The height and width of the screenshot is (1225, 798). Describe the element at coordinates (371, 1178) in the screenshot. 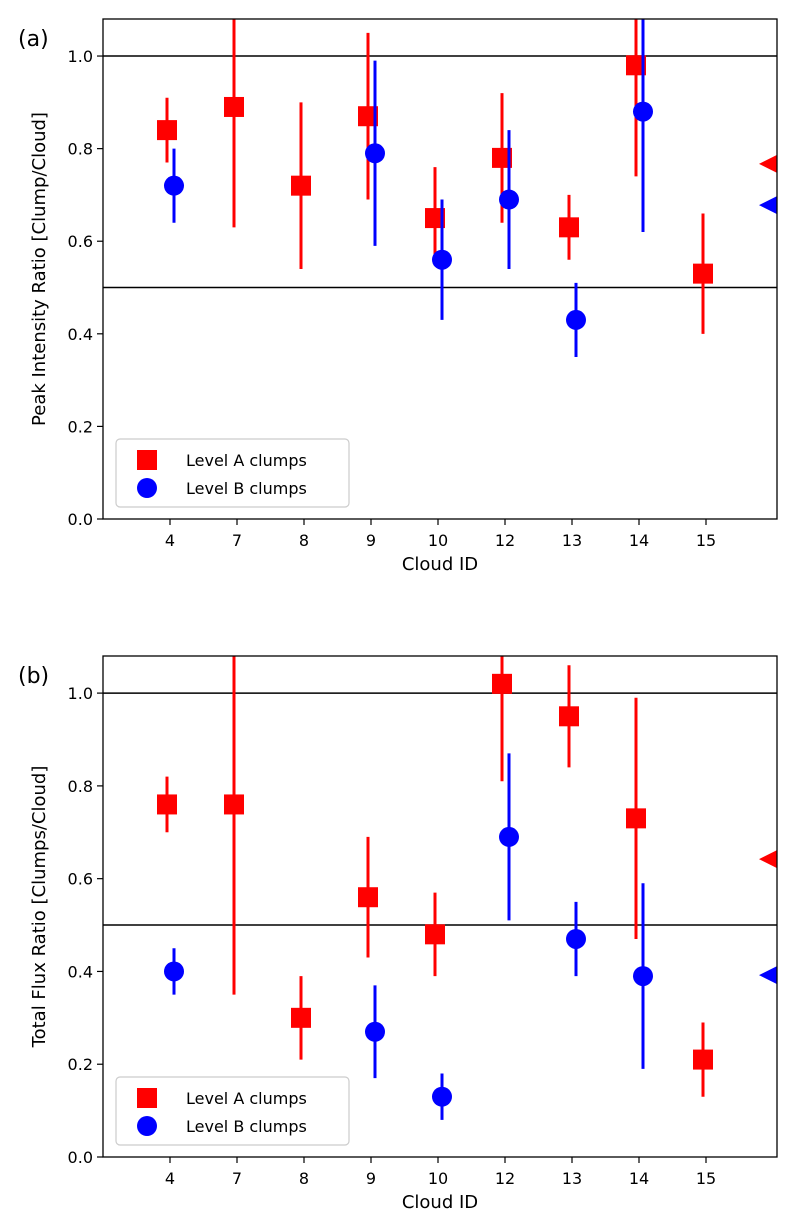

I see `panel-b-x-tick-label: 9` at that location.